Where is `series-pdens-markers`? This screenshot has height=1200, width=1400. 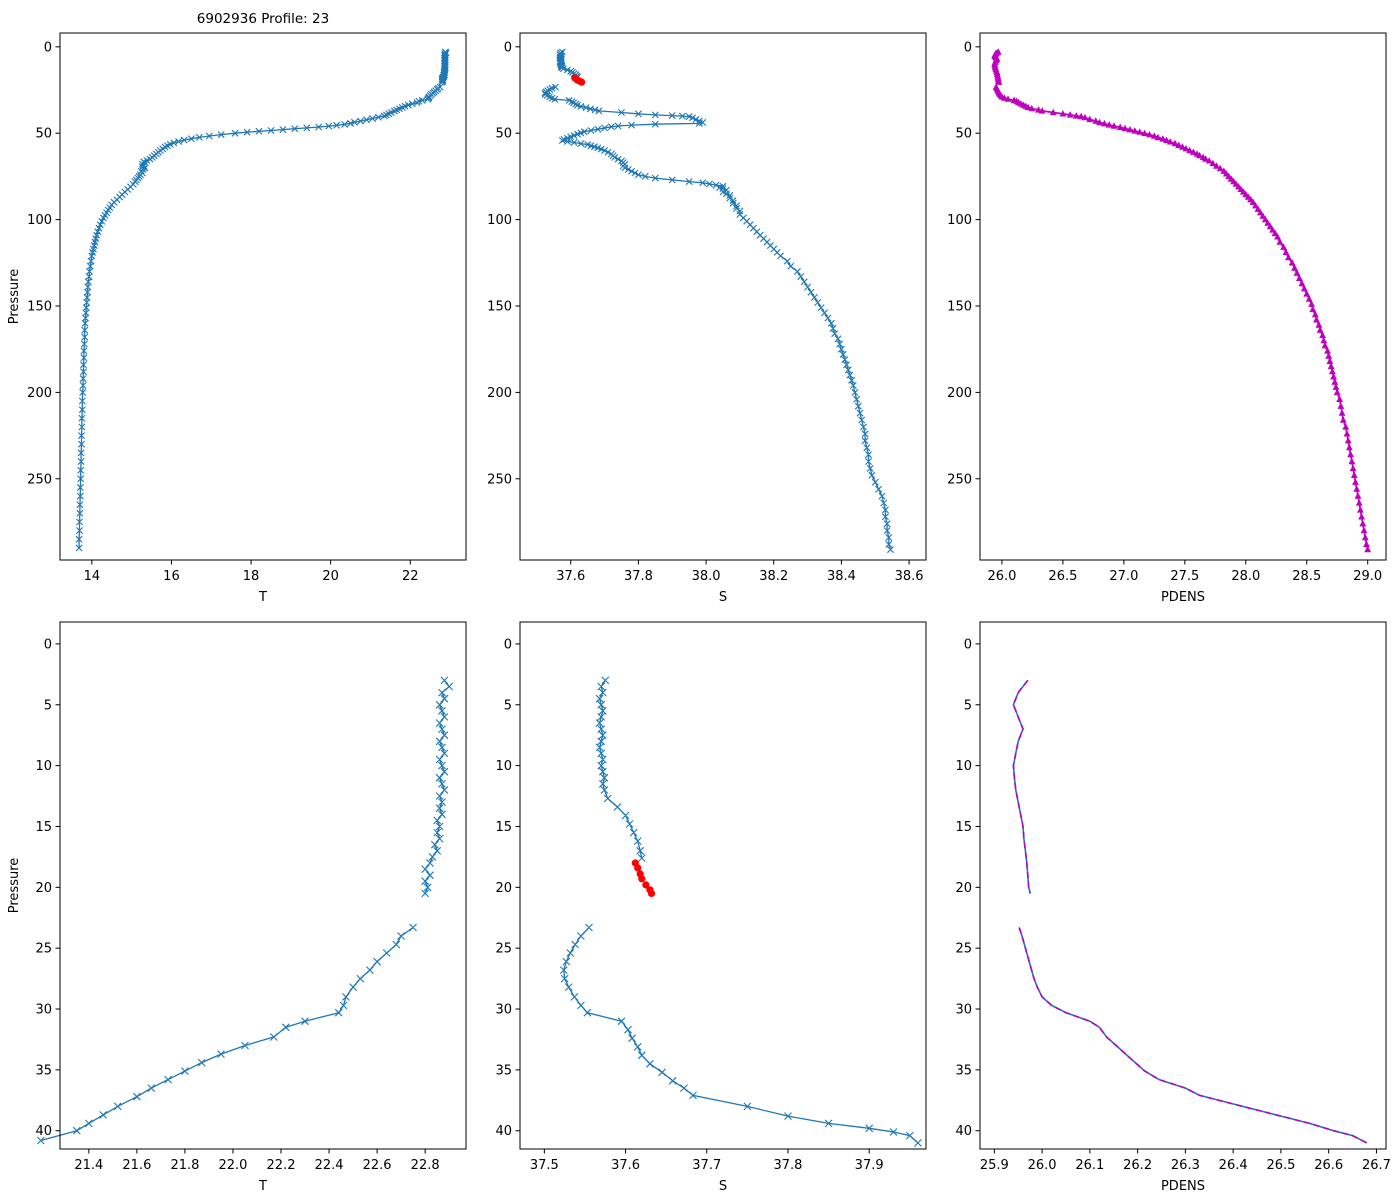 series-pdens-markers is located at coordinates (1181, 300).